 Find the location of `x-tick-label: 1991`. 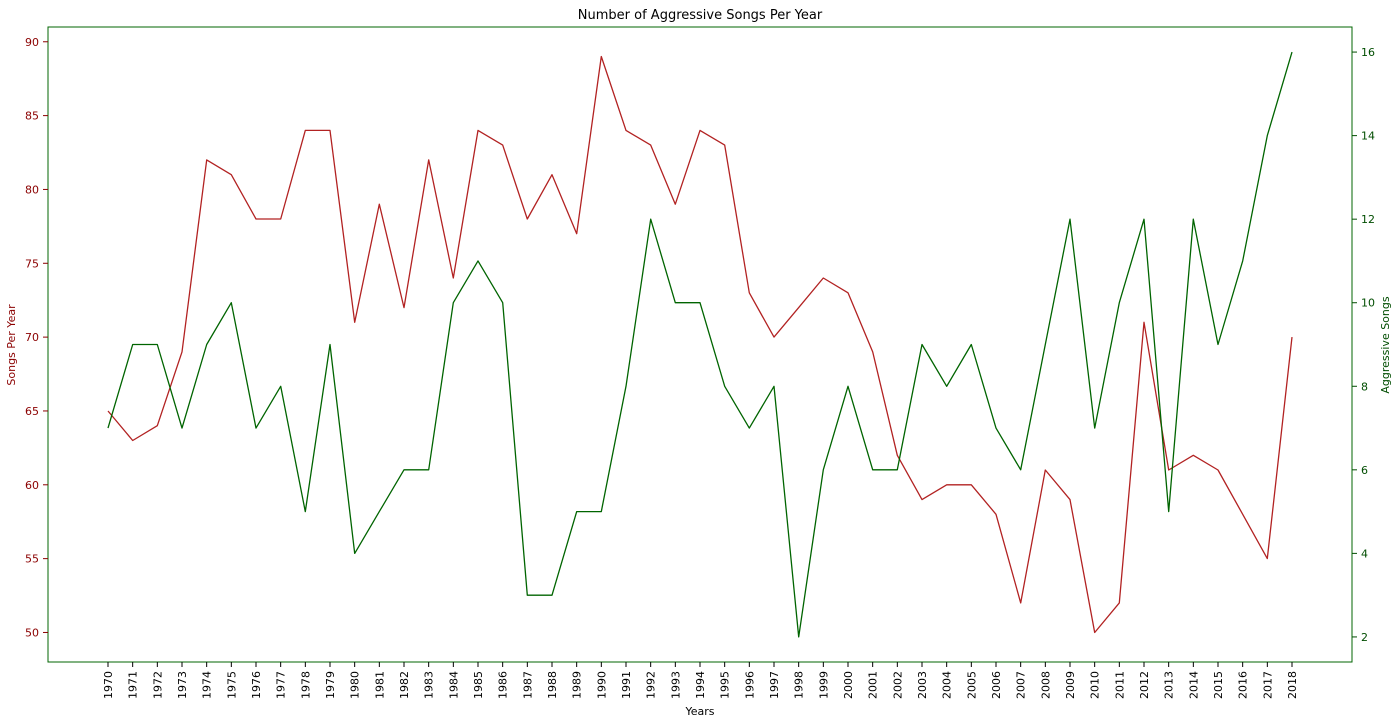

x-tick-label: 1991 is located at coordinates (626, 685).